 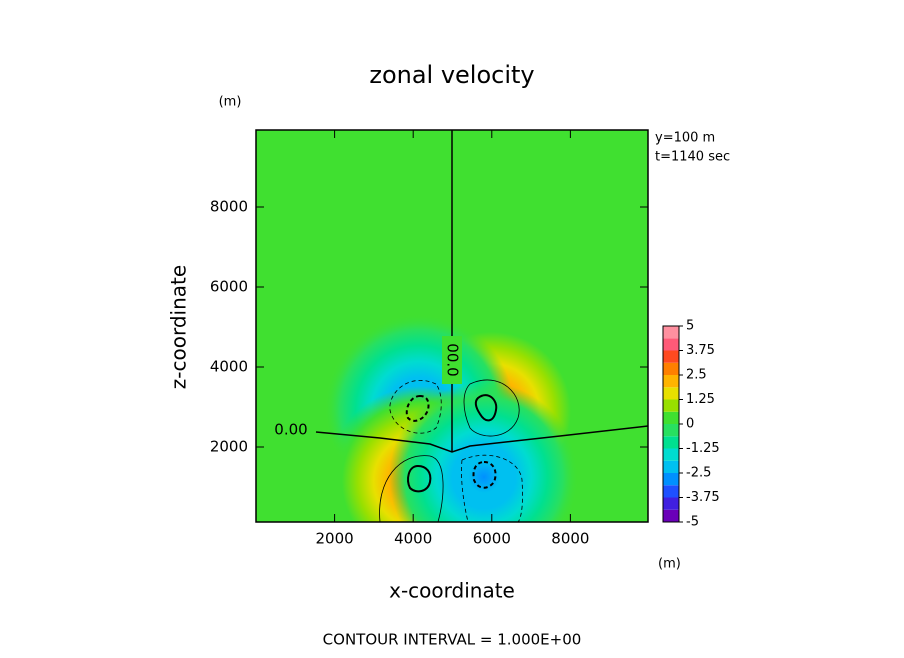 I want to click on x-unit: (m), so click(x=669, y=564).